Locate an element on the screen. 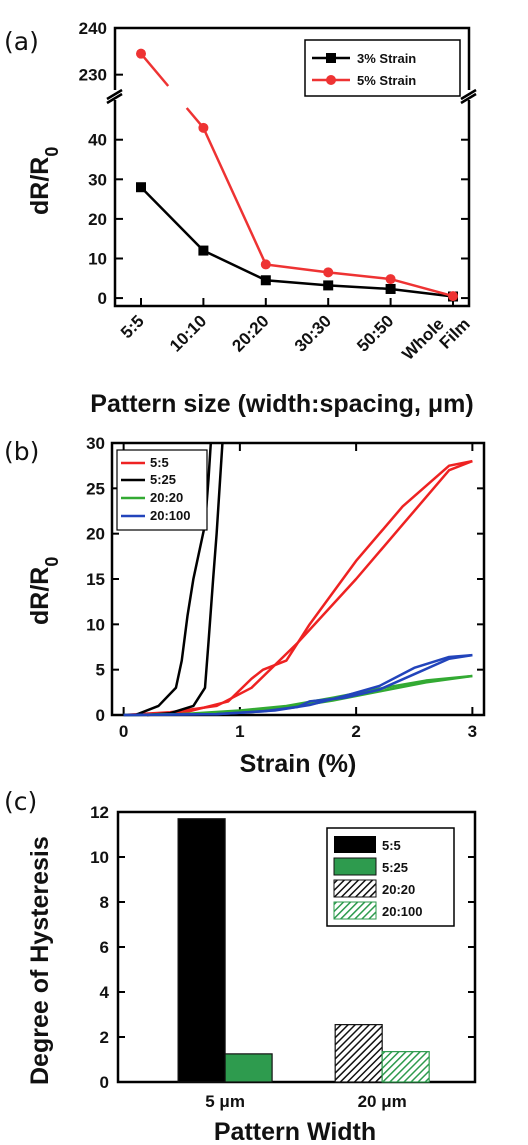 The height and width of the screenshot is (1145, 528). x-tick-label: 3 is located at coordinates (472, 731).